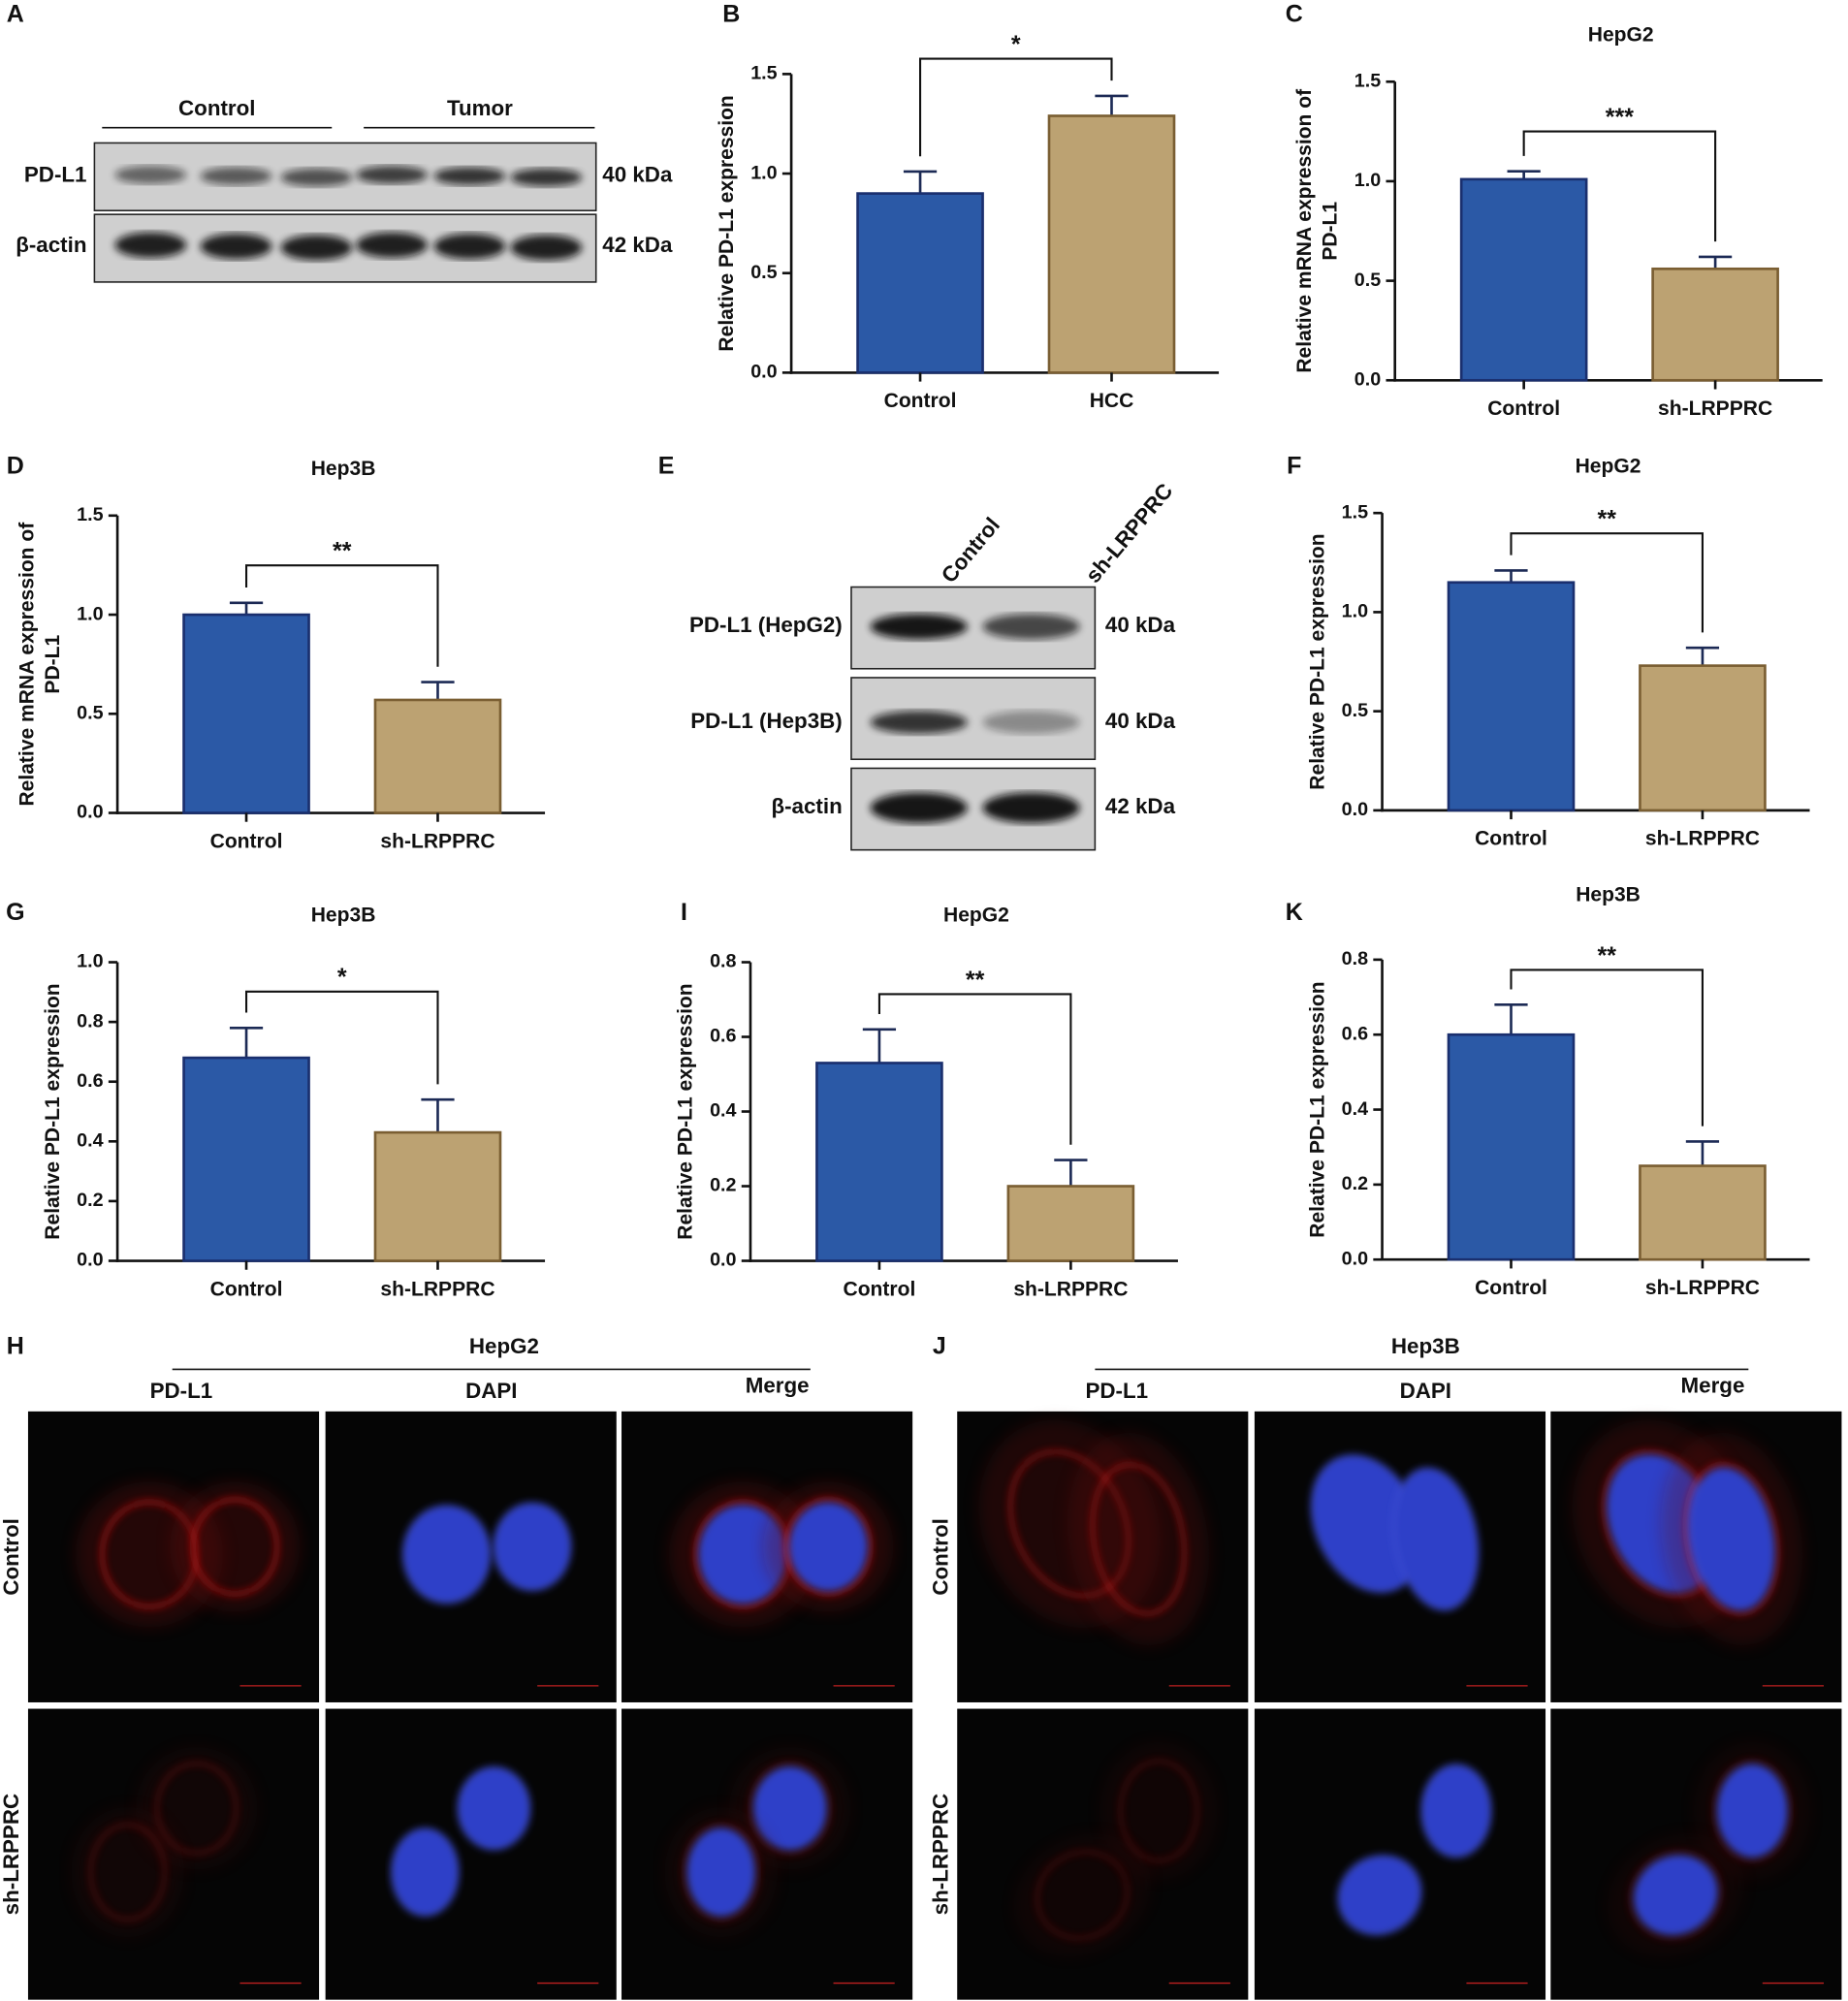 Image resolution: width=1848 pixels, height=2001 pixels. Describe the element at coordinates (1620, 117) in the screenshot. I see `significance-label: ***` at that location.